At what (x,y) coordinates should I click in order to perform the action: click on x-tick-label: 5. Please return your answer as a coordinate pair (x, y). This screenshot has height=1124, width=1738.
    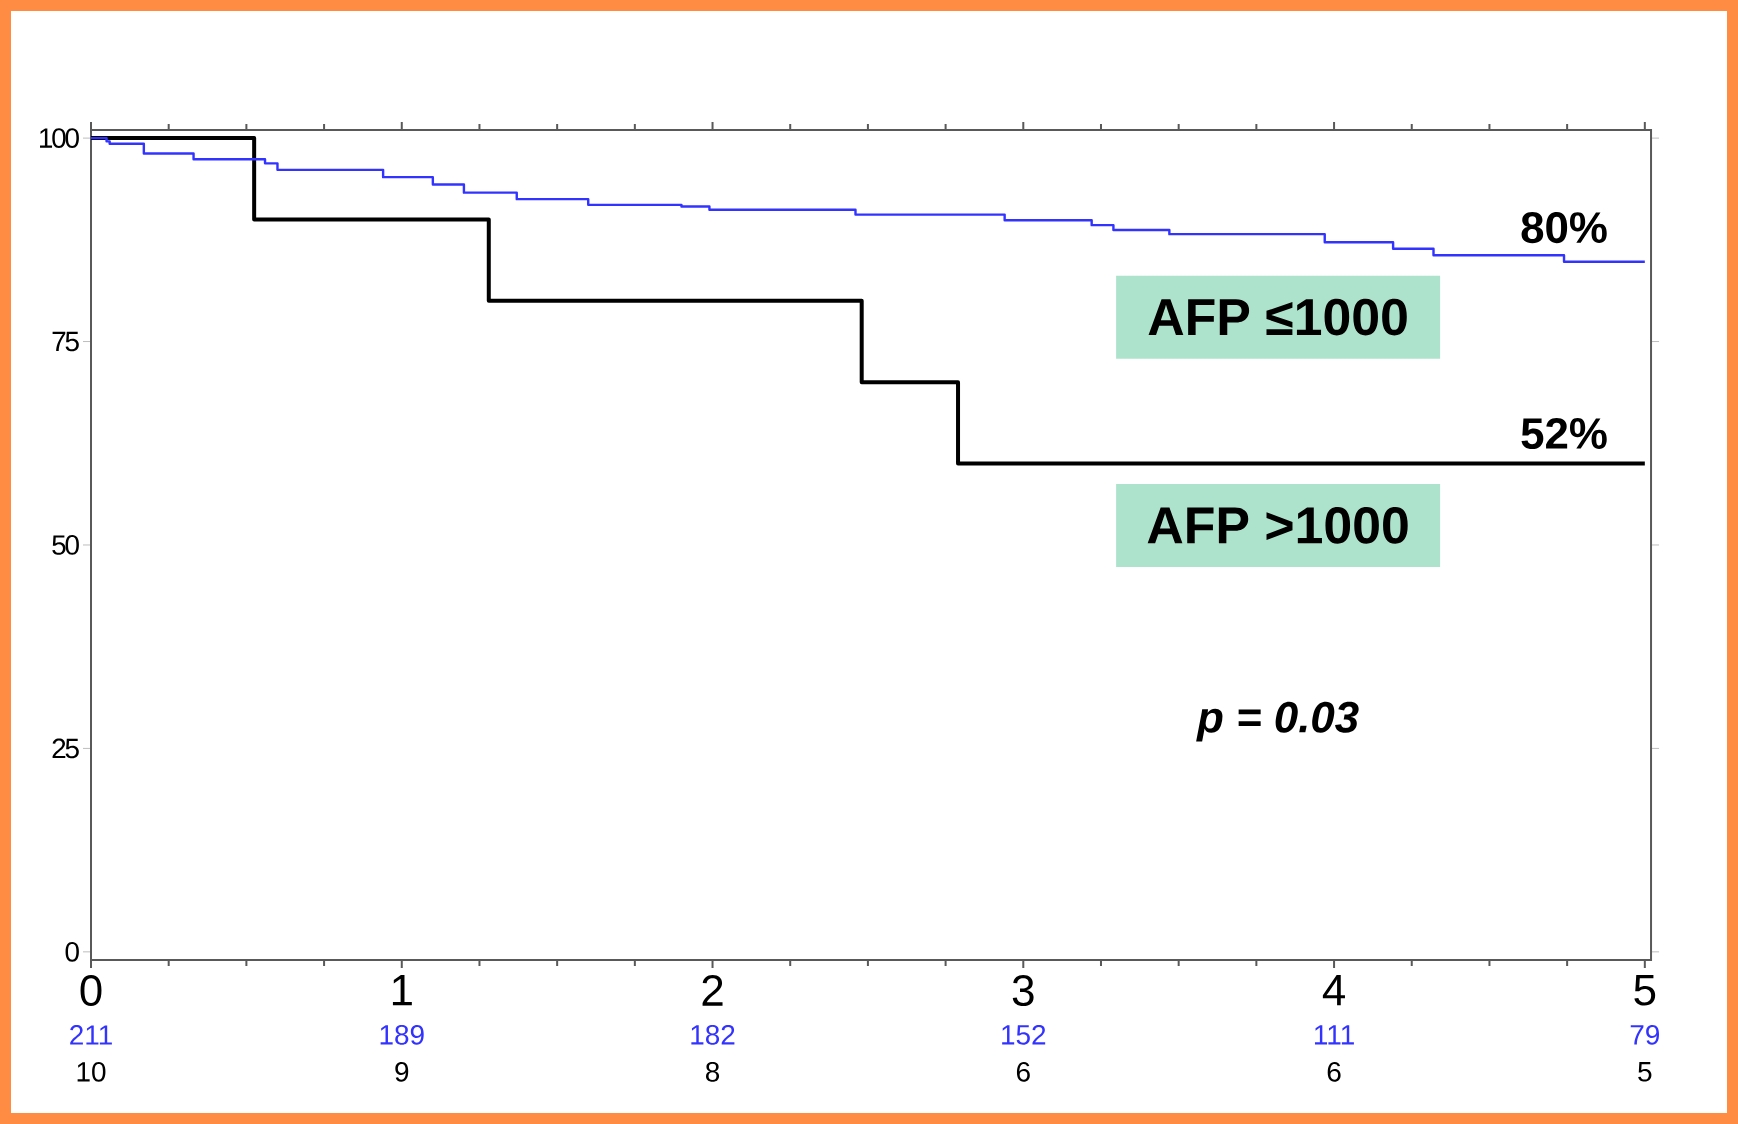
    Looking at the image, I should click on (1645, 990).